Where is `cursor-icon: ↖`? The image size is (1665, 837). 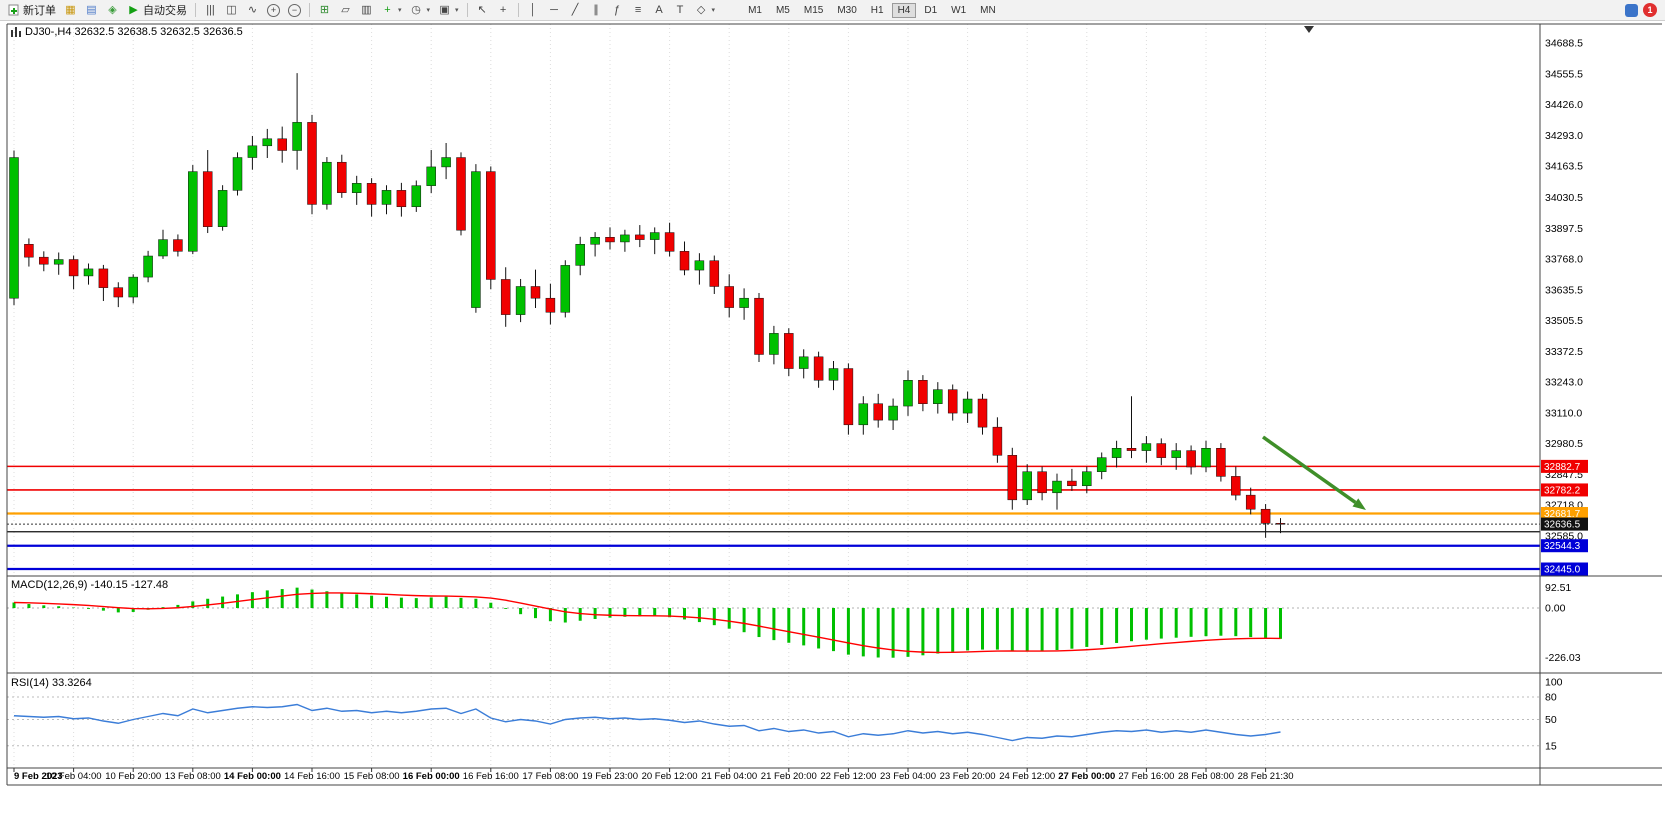 cursor-icon: ↖ is located at coordinates (482, 9).